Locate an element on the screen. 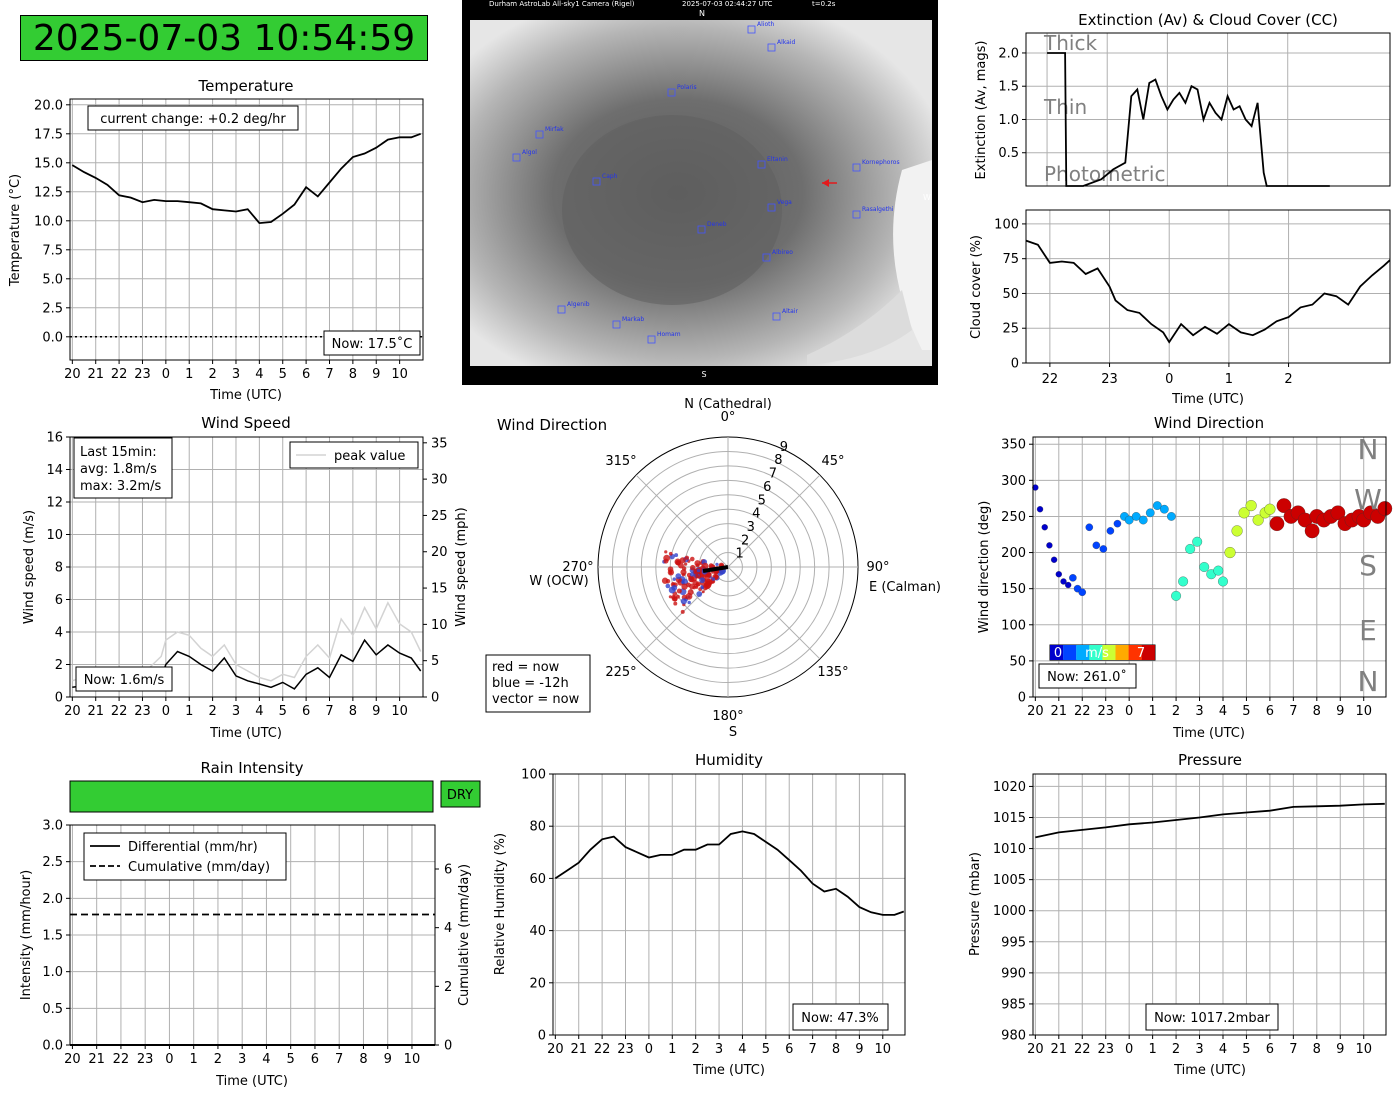  star-label-albireo: Albireo is located at coordinates (782, 252).